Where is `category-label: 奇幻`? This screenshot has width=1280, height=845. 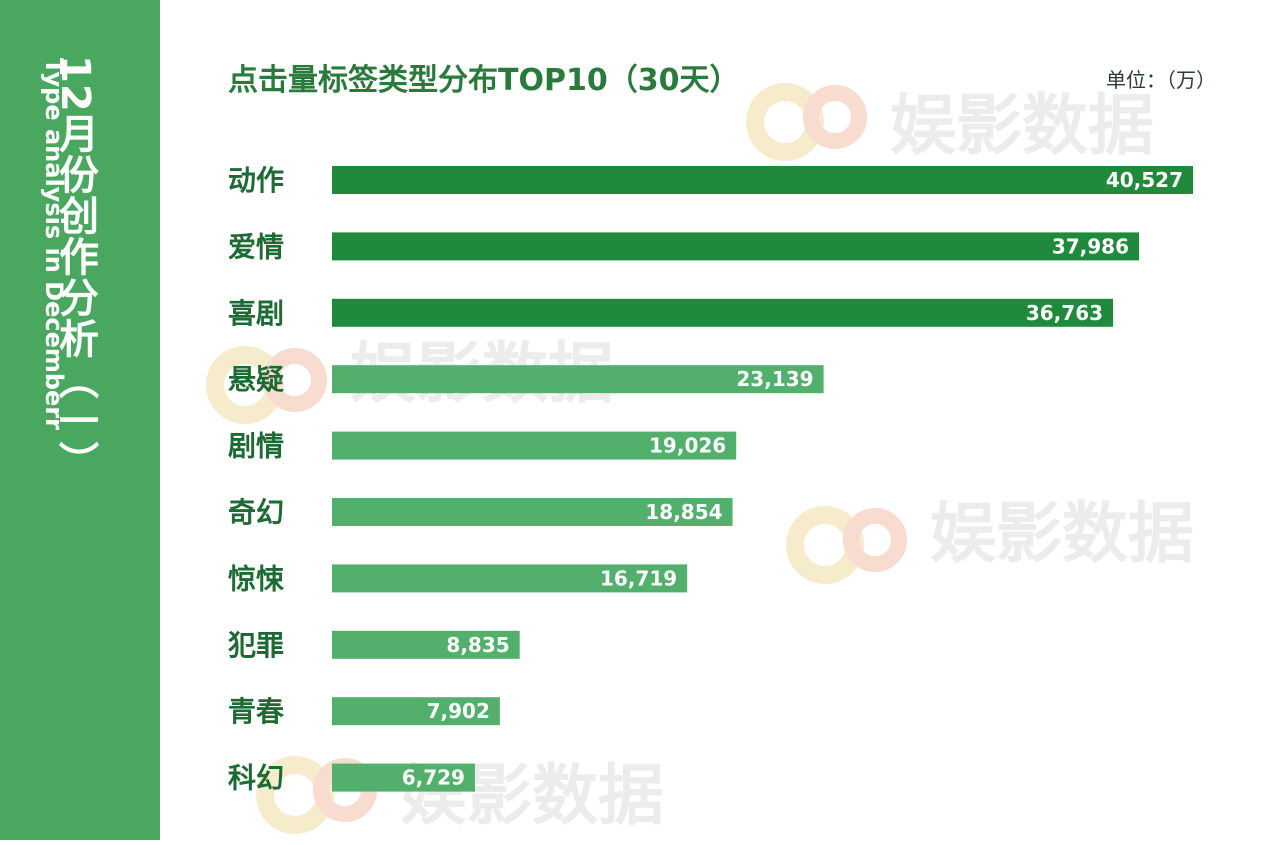 category-label: 奇幻 is located at coordinates (256, 512).